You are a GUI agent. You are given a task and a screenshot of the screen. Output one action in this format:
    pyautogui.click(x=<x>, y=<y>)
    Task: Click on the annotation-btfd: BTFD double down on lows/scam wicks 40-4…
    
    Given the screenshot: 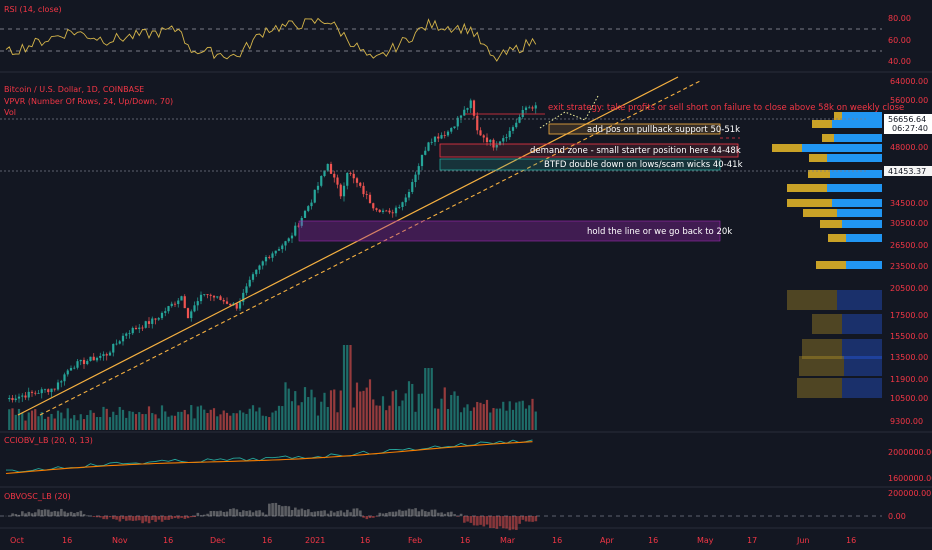 What is the action you would take?
    pyautogui.click(x=643, y=165)
    